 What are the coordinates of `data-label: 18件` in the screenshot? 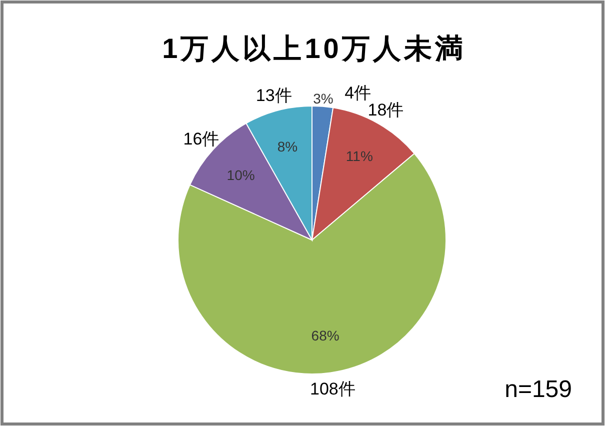 It's located at (386, 110).